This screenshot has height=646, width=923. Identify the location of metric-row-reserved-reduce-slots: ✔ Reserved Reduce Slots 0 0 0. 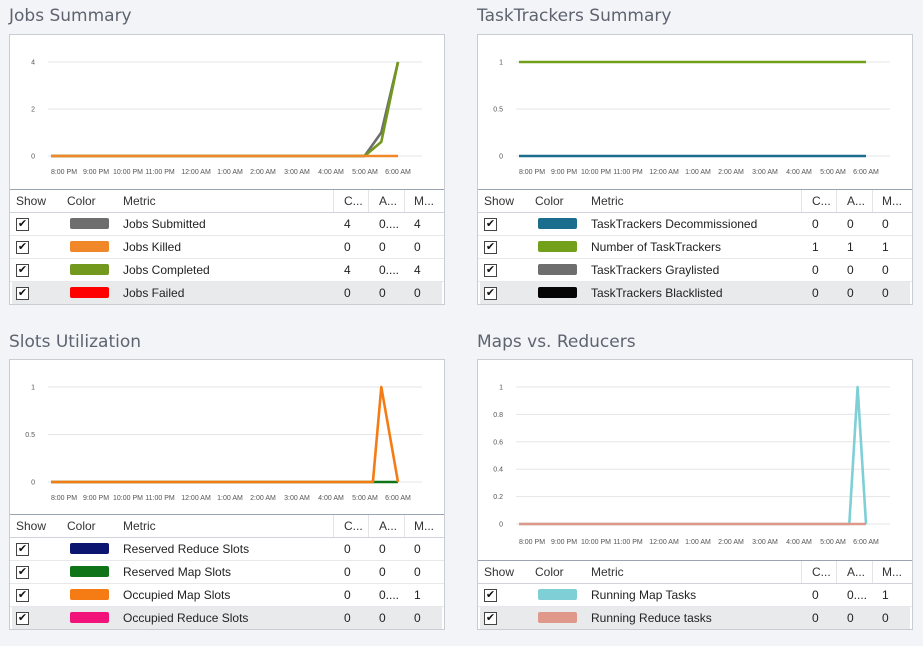
(227, 549).